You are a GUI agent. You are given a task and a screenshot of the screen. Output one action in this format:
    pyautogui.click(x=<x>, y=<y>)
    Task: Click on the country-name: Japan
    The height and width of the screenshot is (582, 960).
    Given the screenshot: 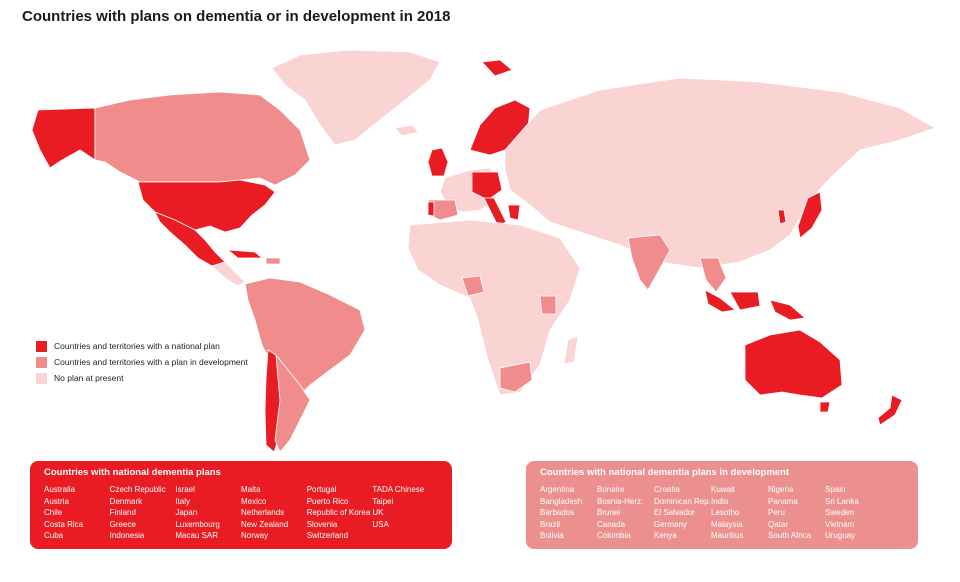 What is the action you would take?
    pyautogui.click(x=186, y=512)
    